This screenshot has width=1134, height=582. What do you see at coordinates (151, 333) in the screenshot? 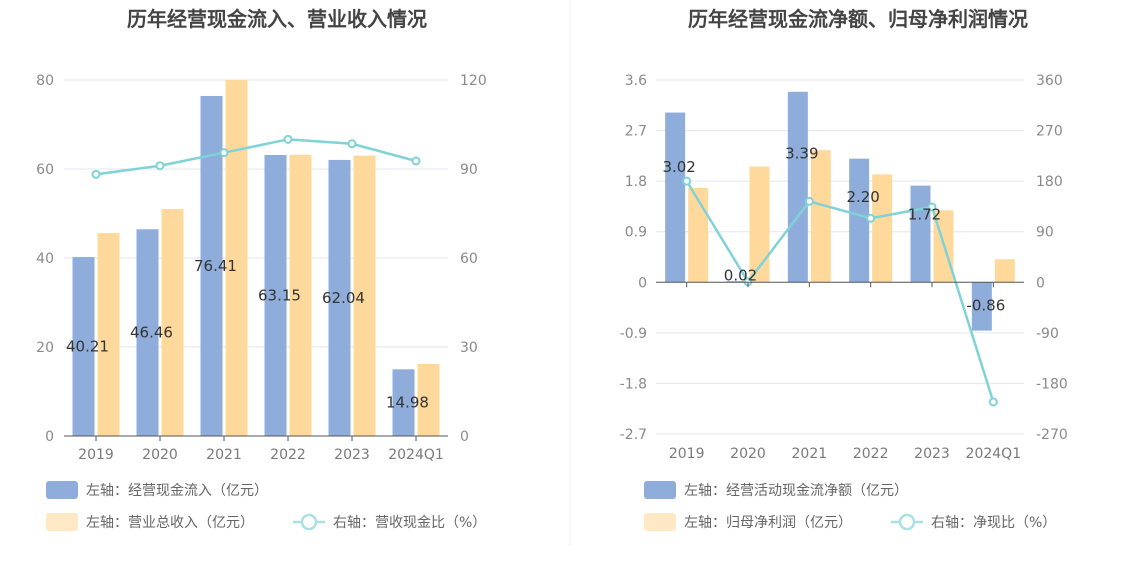
I see `data-label-2020: 46.46` at bounding box center [151, 333].